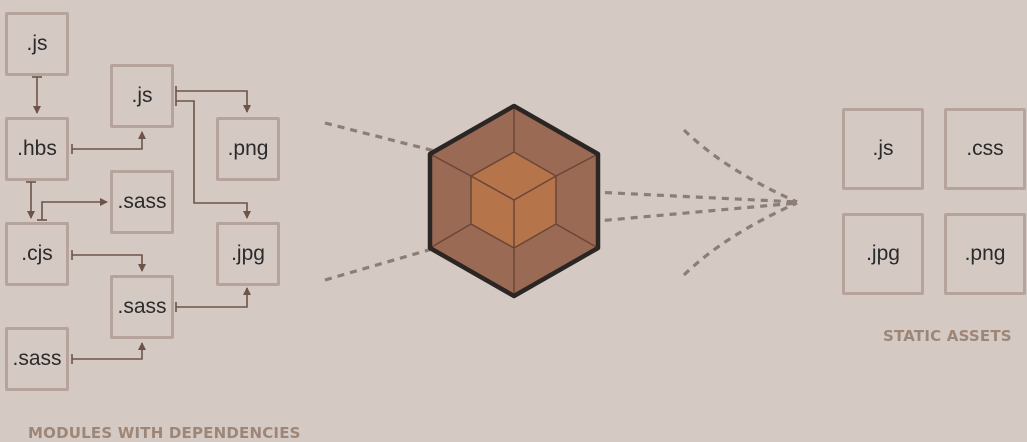 This screenshot has height=442, width=1027. Describe the element at coordinates (514, 201) in the screenshot. I see `webpack-cube-icon` at that location.